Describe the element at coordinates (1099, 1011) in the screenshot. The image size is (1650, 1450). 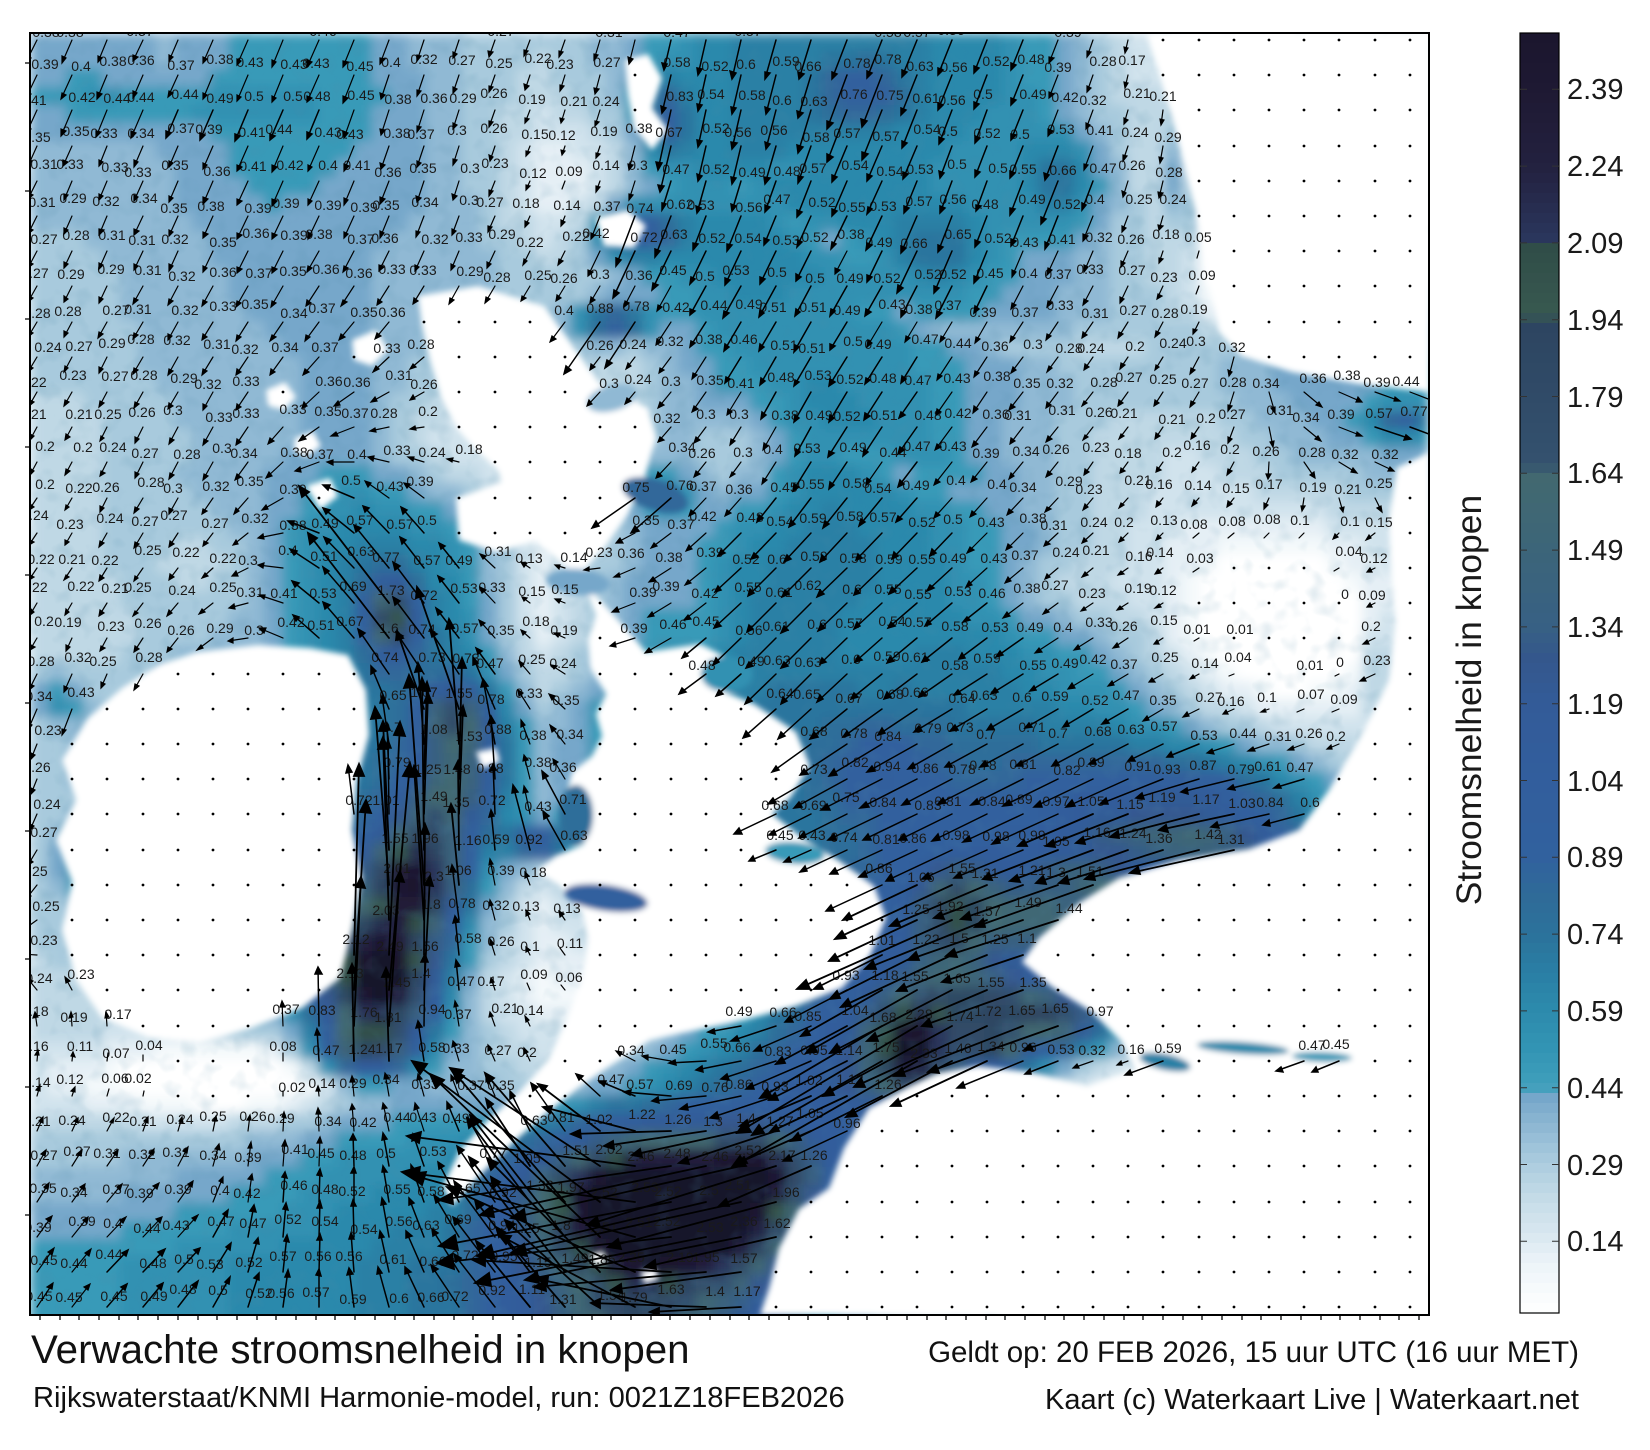
I see `svg-text: 0.97` at that location.